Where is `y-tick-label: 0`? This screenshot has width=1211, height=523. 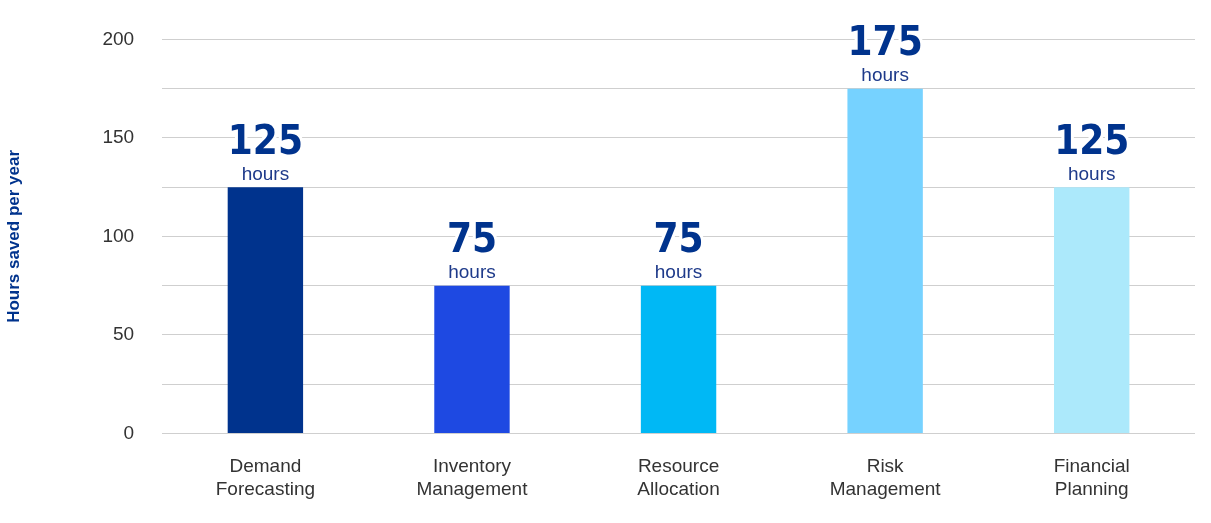 y-tick-label: 0 is located at coordinates (129, 432).